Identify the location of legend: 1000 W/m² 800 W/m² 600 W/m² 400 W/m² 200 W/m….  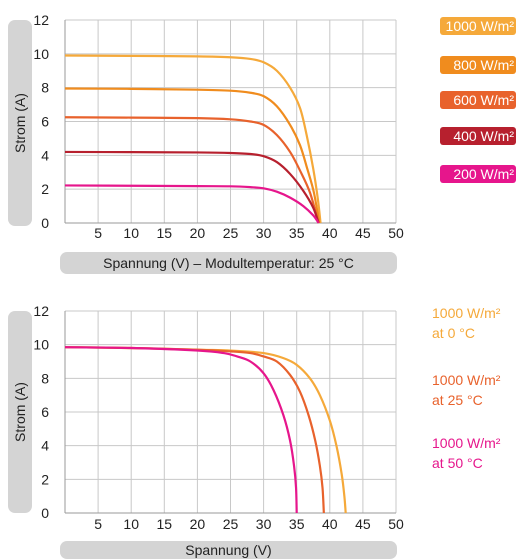
(478, 100).